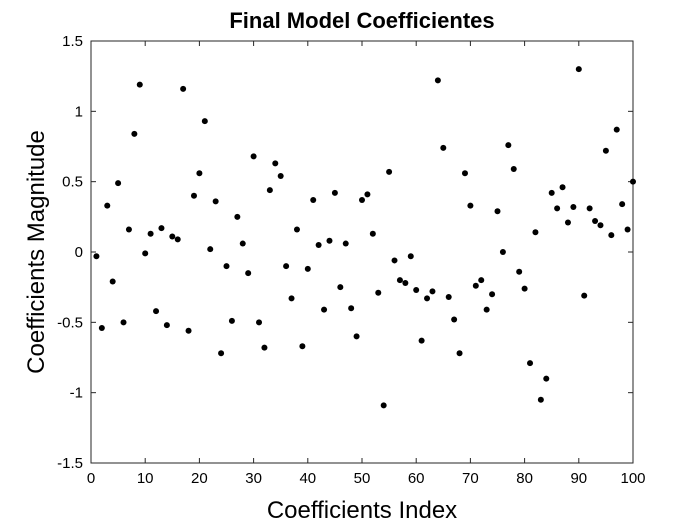 The width and height of the screenshot is (700, 530). What do you see at coordinates (145, 478) in the screenshot?
I see `x-tick-label: 10` at bounding box center [145, 478].